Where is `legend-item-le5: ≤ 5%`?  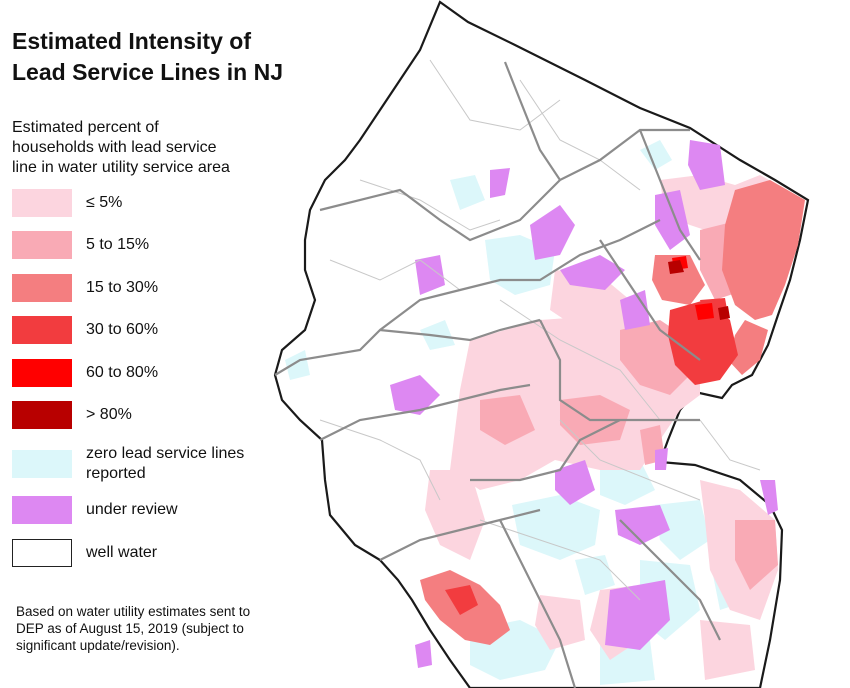 legend-item-le5: ≤ 5% is located at coordinates (67, 203).